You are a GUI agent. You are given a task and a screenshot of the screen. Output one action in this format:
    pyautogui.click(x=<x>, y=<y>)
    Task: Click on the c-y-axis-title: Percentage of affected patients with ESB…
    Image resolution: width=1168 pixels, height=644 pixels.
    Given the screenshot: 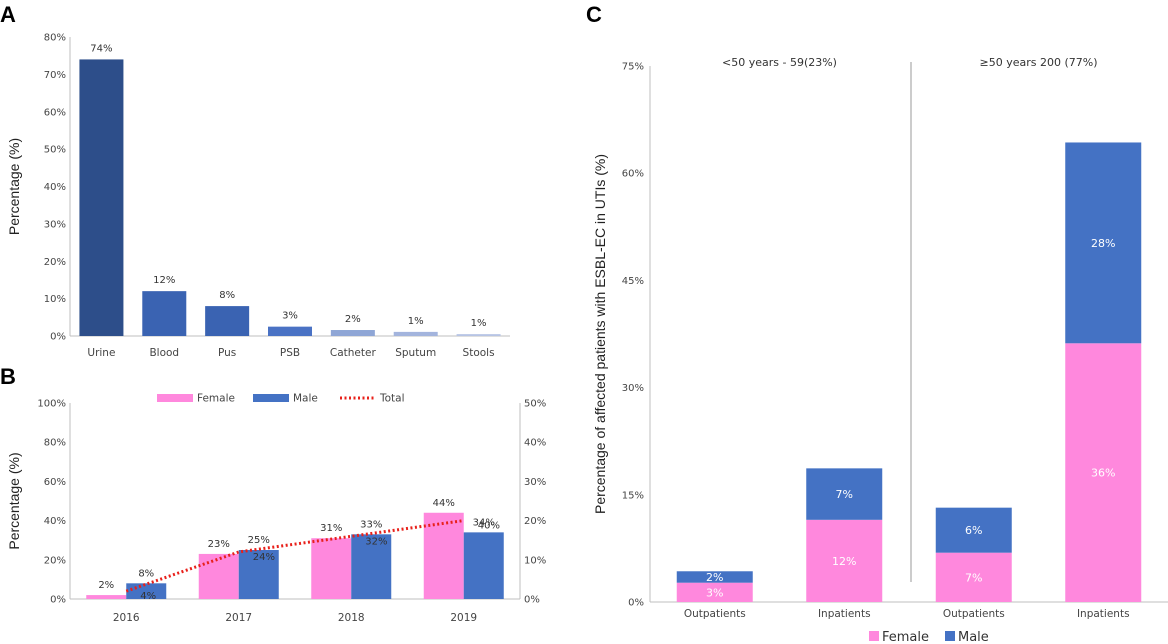 What is the action you would take?
    pyautogui.click(x=600, y=334)
    